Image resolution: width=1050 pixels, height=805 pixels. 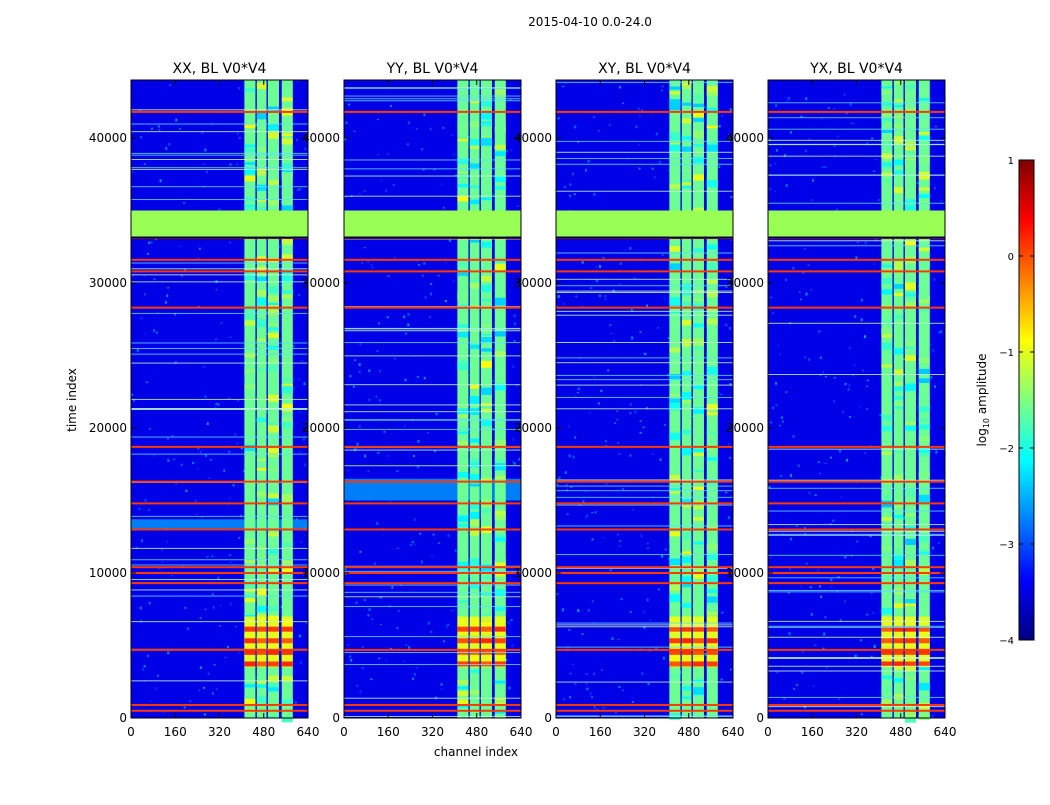 I want to click on x-tick-label: 320, so click(x=432, y=732).